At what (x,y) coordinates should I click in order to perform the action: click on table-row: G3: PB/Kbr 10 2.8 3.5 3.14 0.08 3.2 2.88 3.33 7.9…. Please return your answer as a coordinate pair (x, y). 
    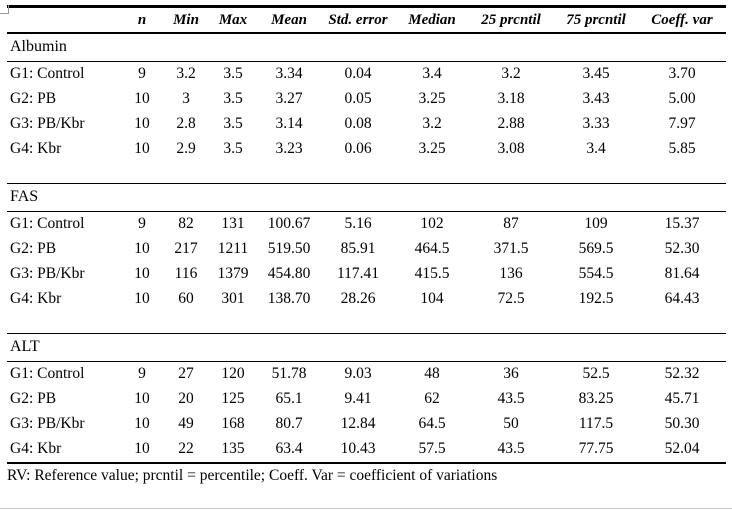
    Looking at the image, I should click on (366, 124).